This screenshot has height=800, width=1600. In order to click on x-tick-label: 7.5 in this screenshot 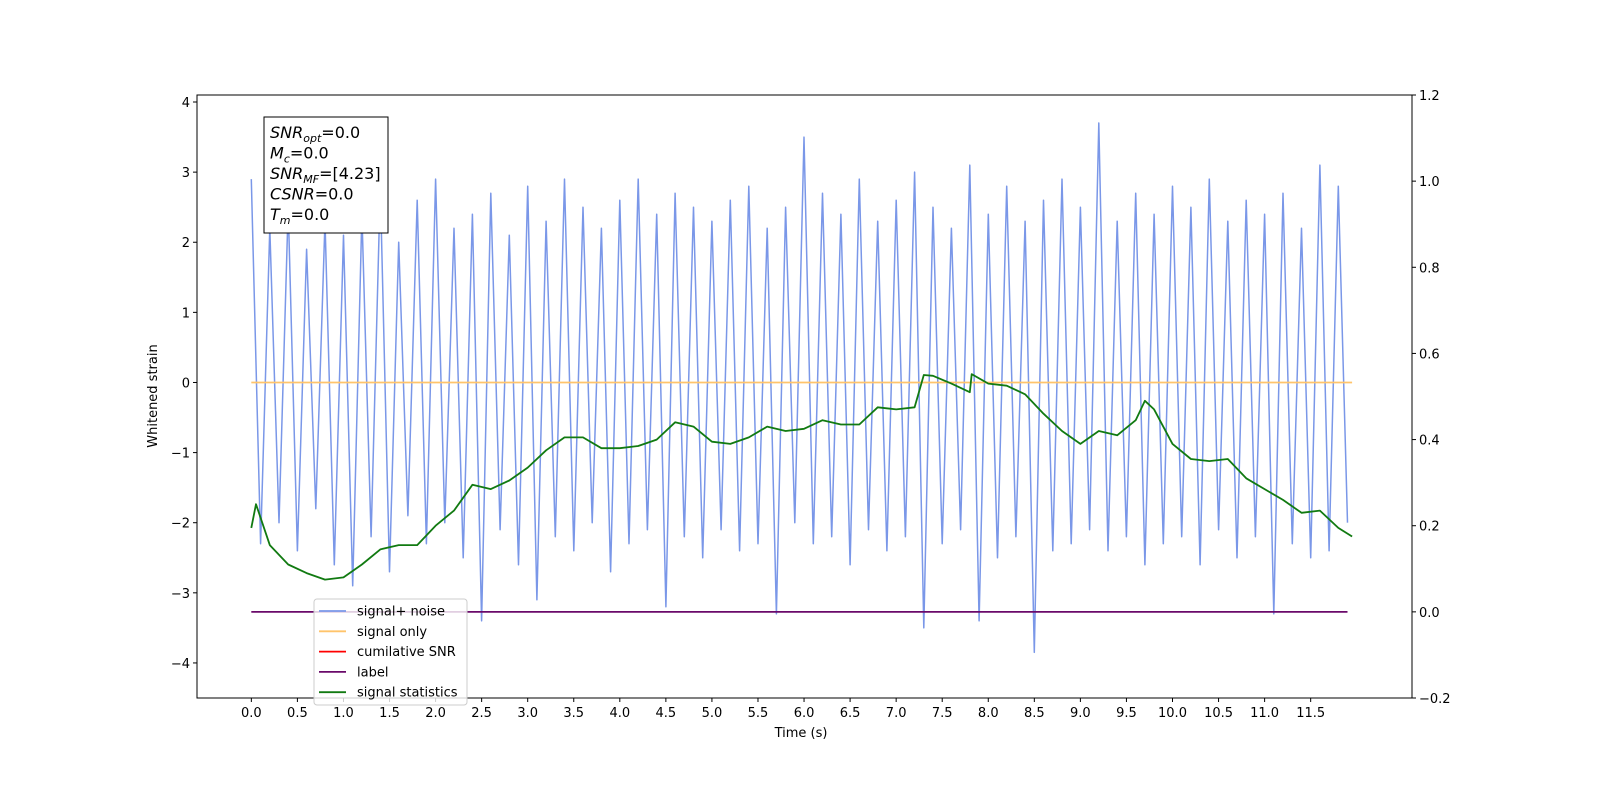, I will do `click(942, 713)`.